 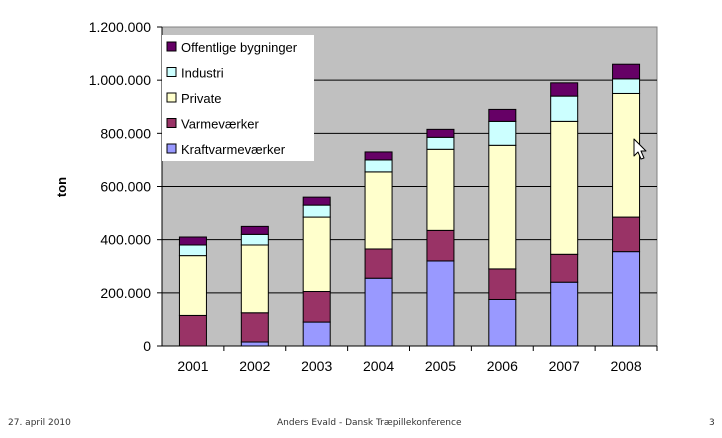 I want to click on legend-label: Offentlige bygninger, so click(x=239, y=47).